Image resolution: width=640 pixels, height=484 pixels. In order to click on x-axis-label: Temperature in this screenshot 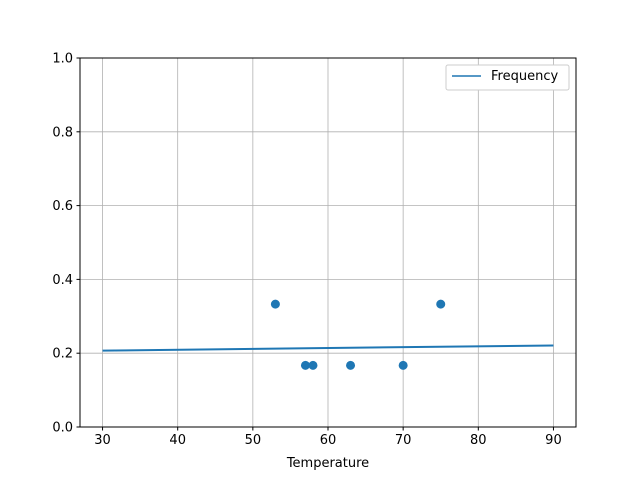, I will do `click(327, 463)`.